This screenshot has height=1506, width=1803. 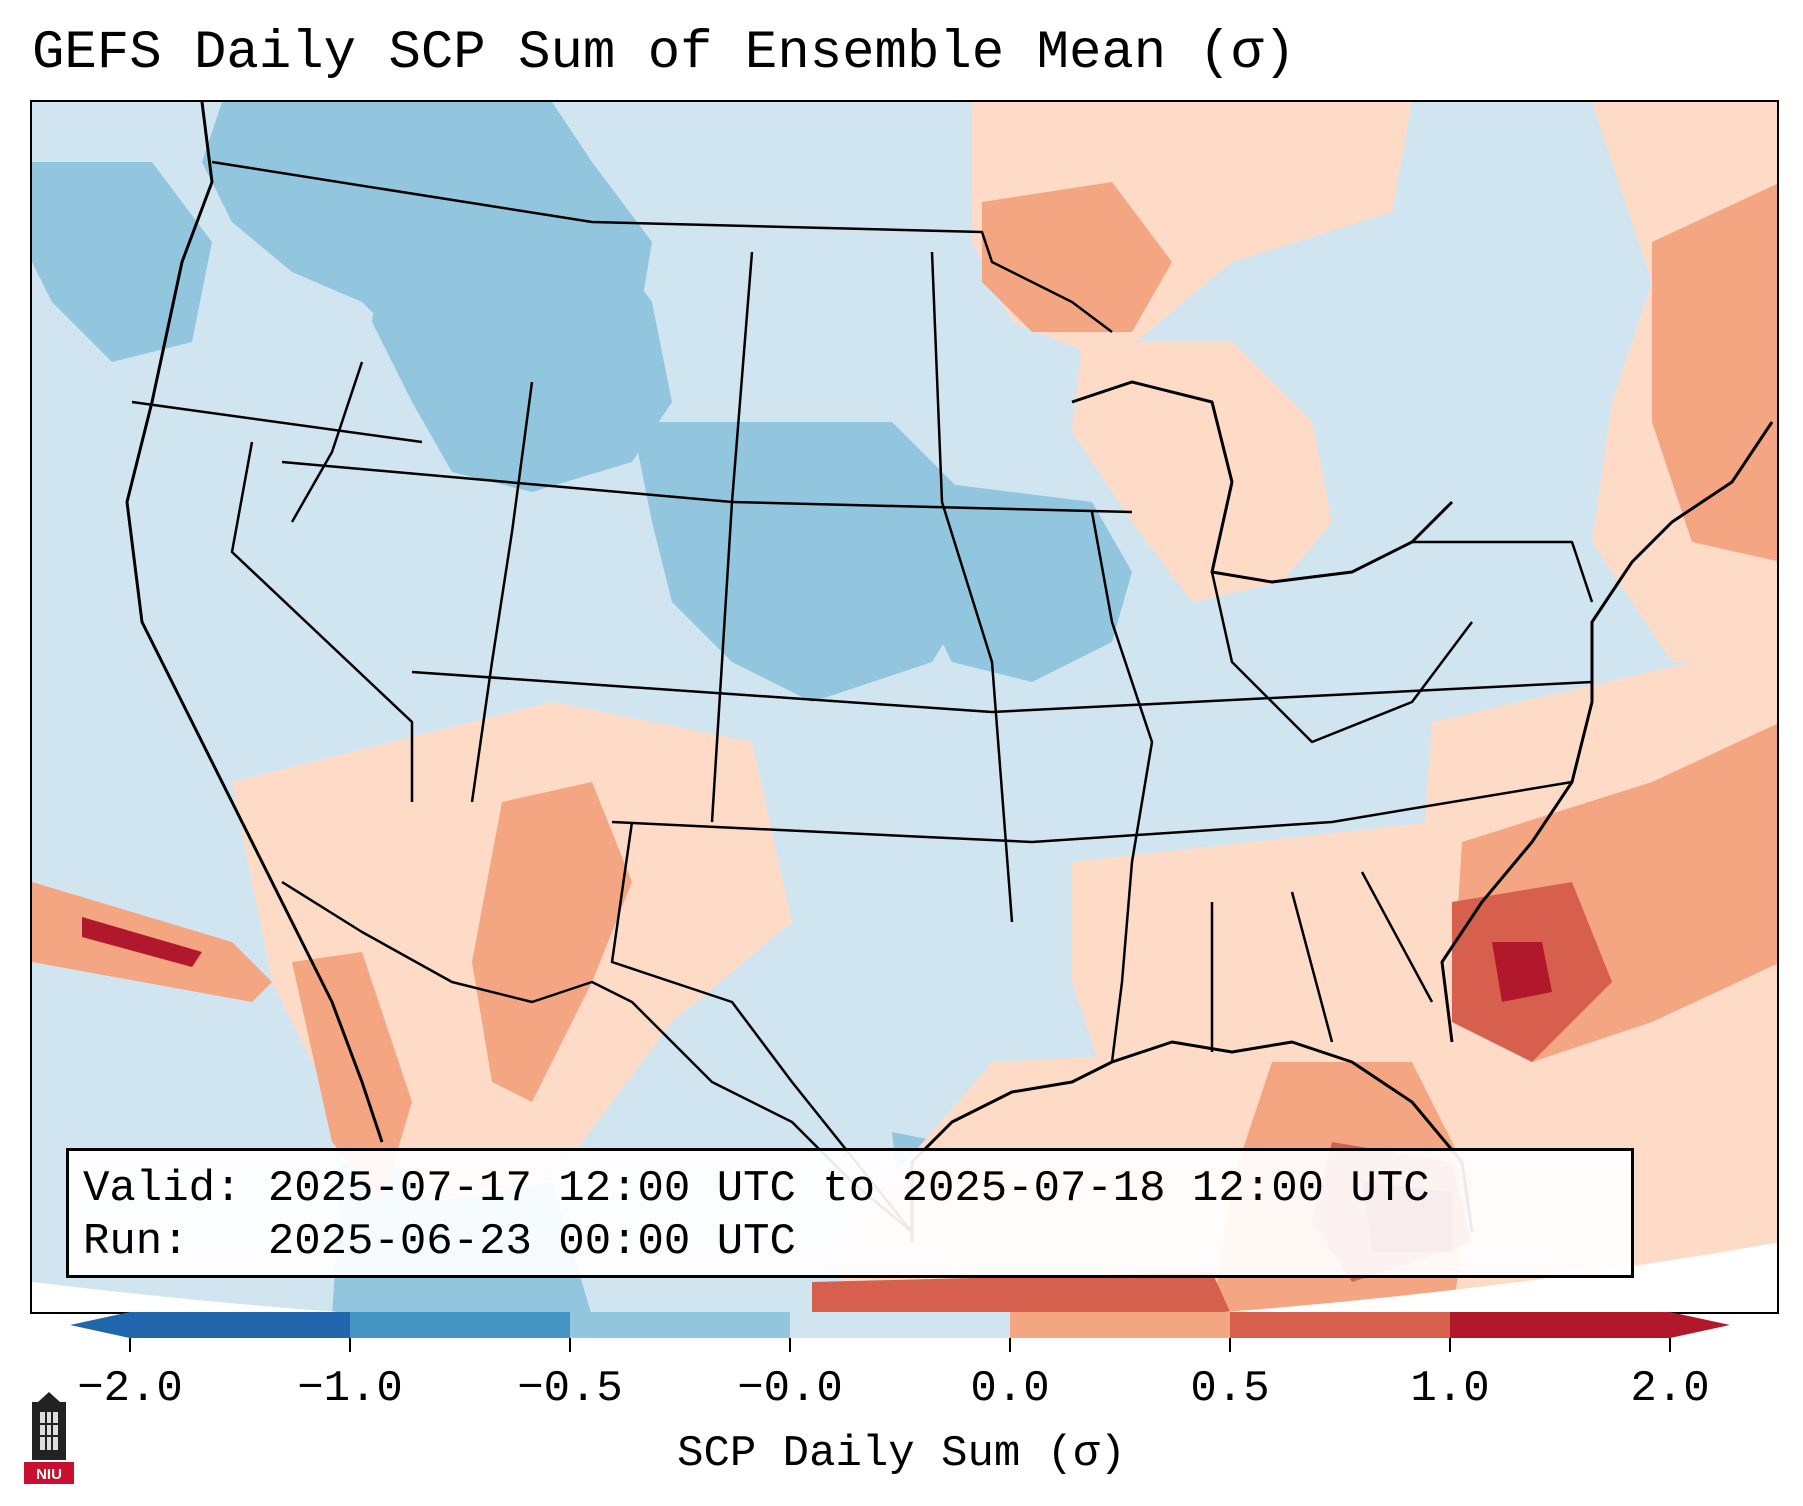 I want to click on niu-logo-text: NIU, so click(x=49, y=1474).